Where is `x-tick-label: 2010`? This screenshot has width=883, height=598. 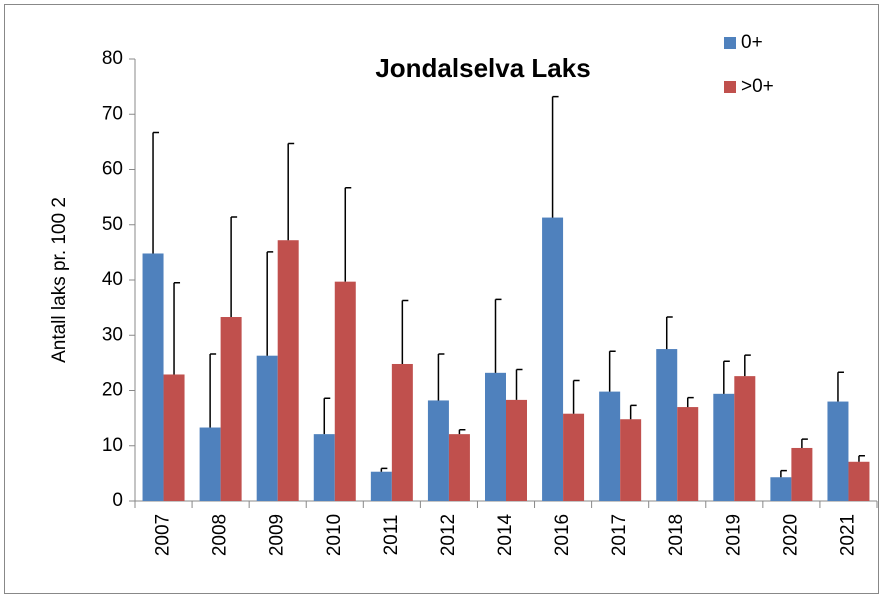
x-tick-label: 2010 is located at coordinates (334, 535).